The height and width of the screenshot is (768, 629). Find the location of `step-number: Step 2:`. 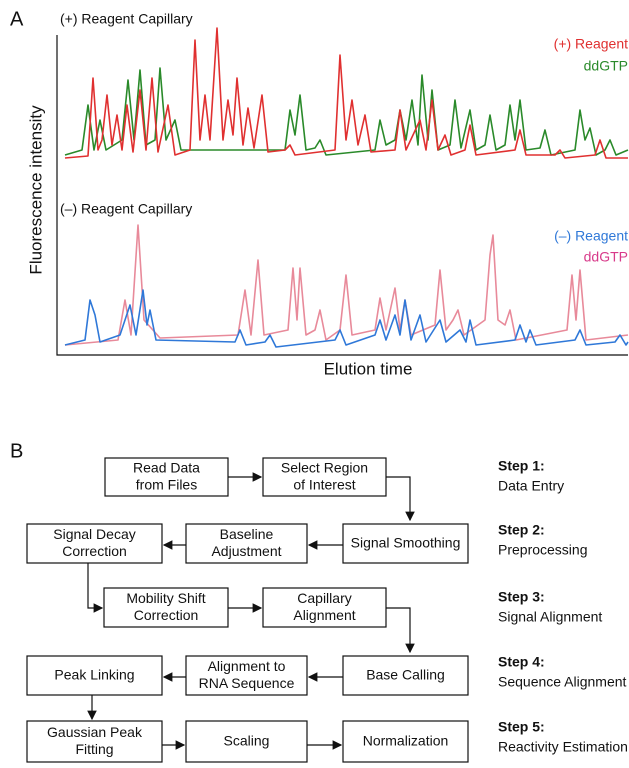

step-number: Step 2: is located at coordinates (521, 530).